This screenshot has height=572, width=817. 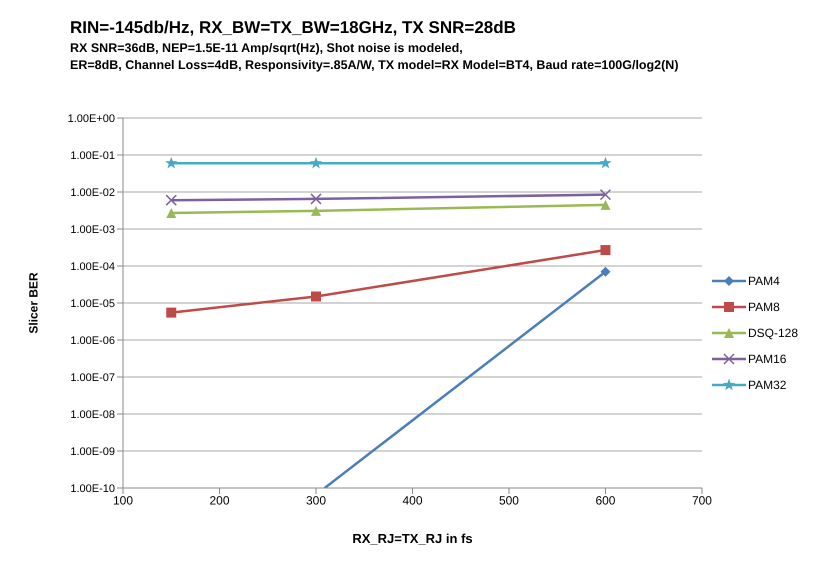 What do you see at coordinates (92, 192) in the screenshot?
I see `y-tick-label: 1.00E-02` at bounding box center [92, 192].